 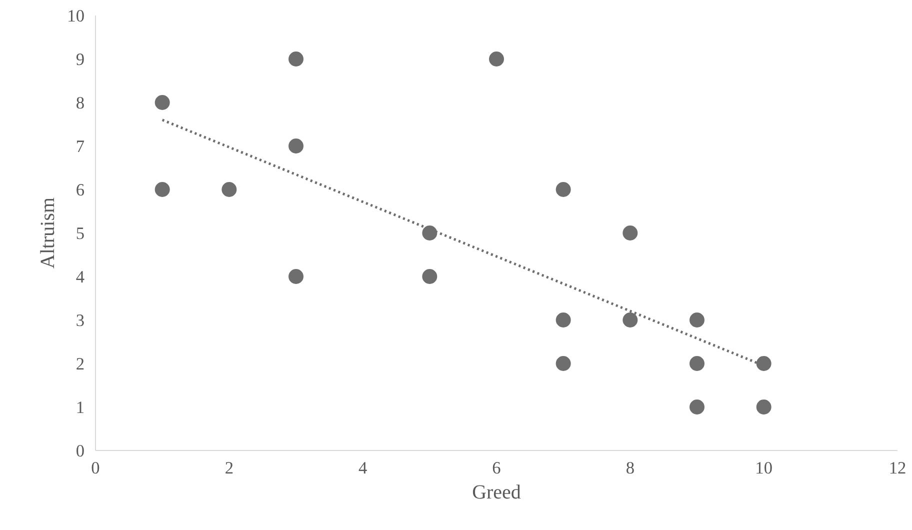 What do you see at coordinates (897, 468) in the screenshot?
I see `x-tick-label: 12` at bounding box center [897, 468].